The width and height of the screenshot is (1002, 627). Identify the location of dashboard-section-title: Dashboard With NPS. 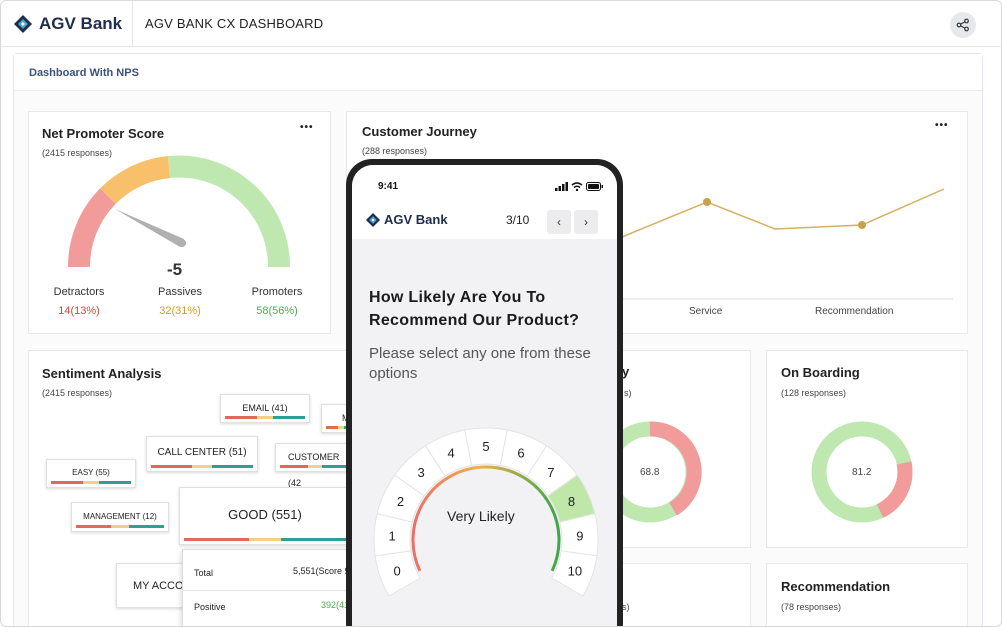
(84, 73).